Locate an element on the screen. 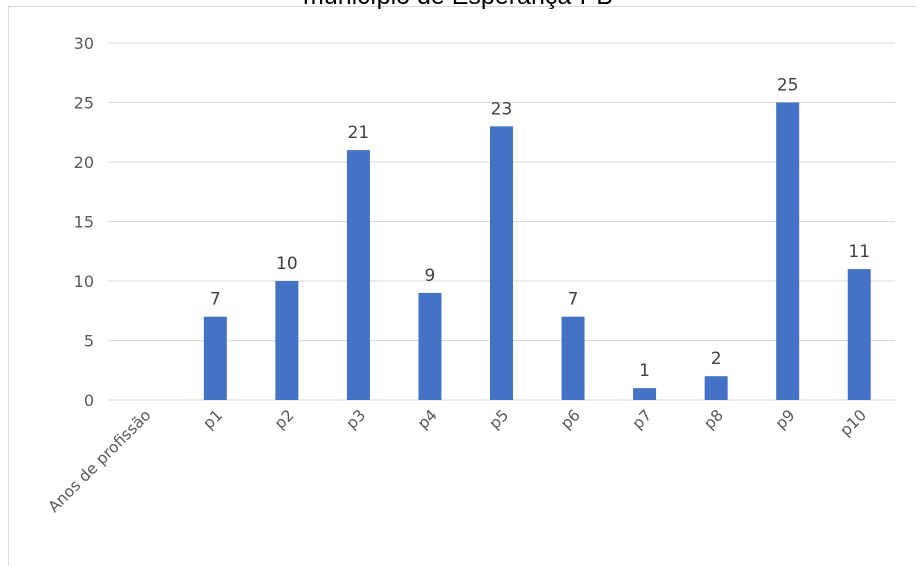  data-label-p2: 10 is located at coordinates (287, 264).